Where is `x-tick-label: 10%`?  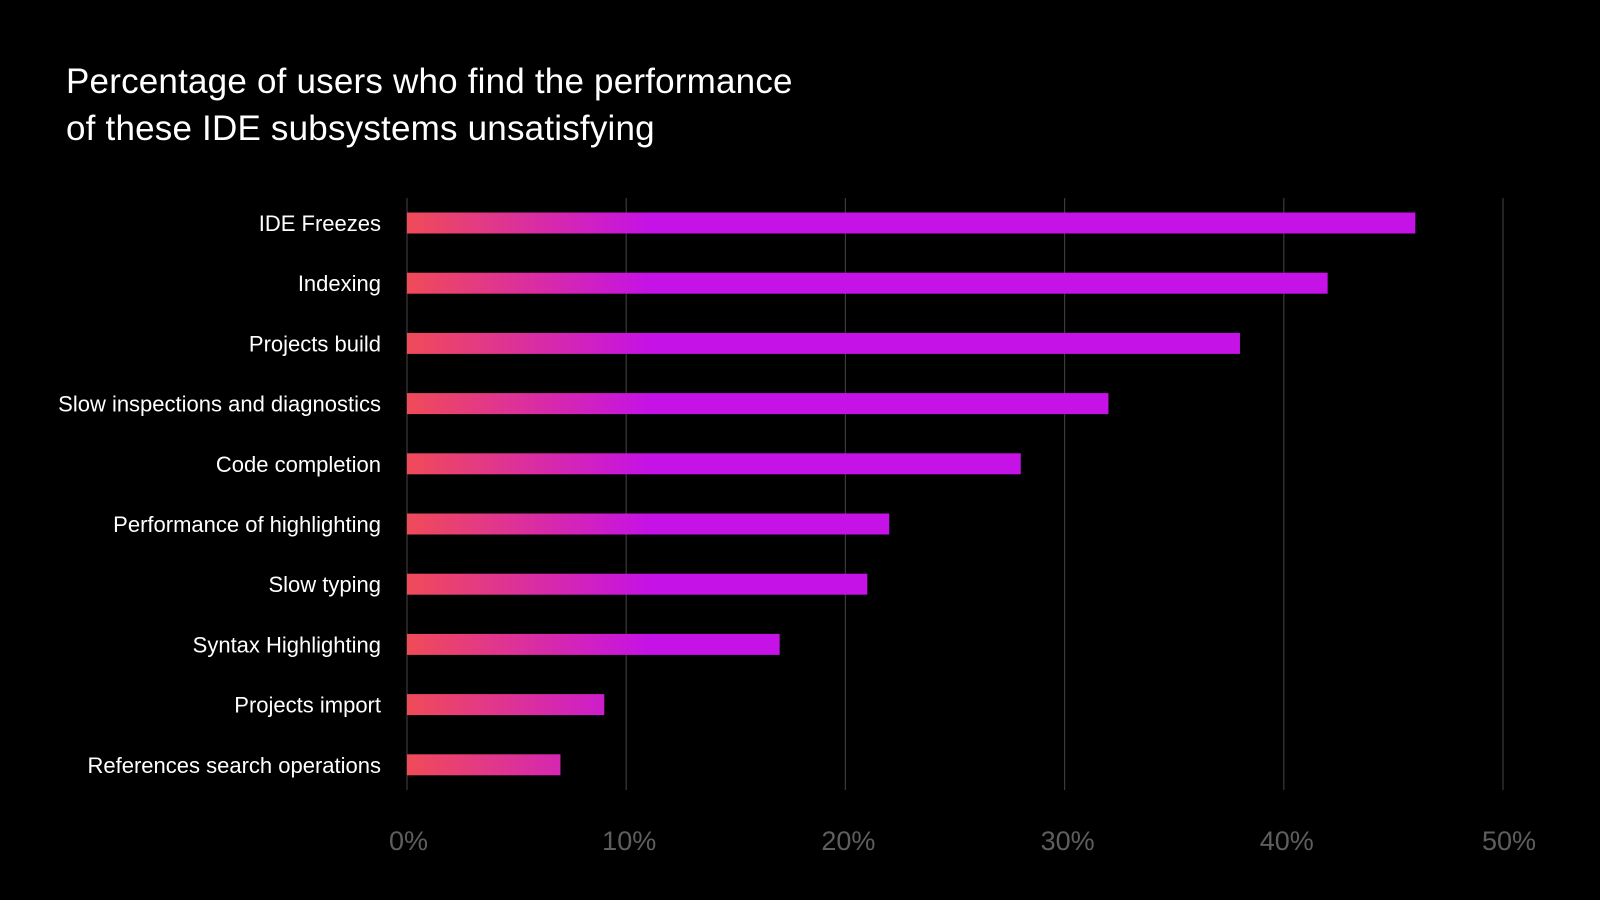 x-tick-label: 10% is located at coordinates (629, 841).